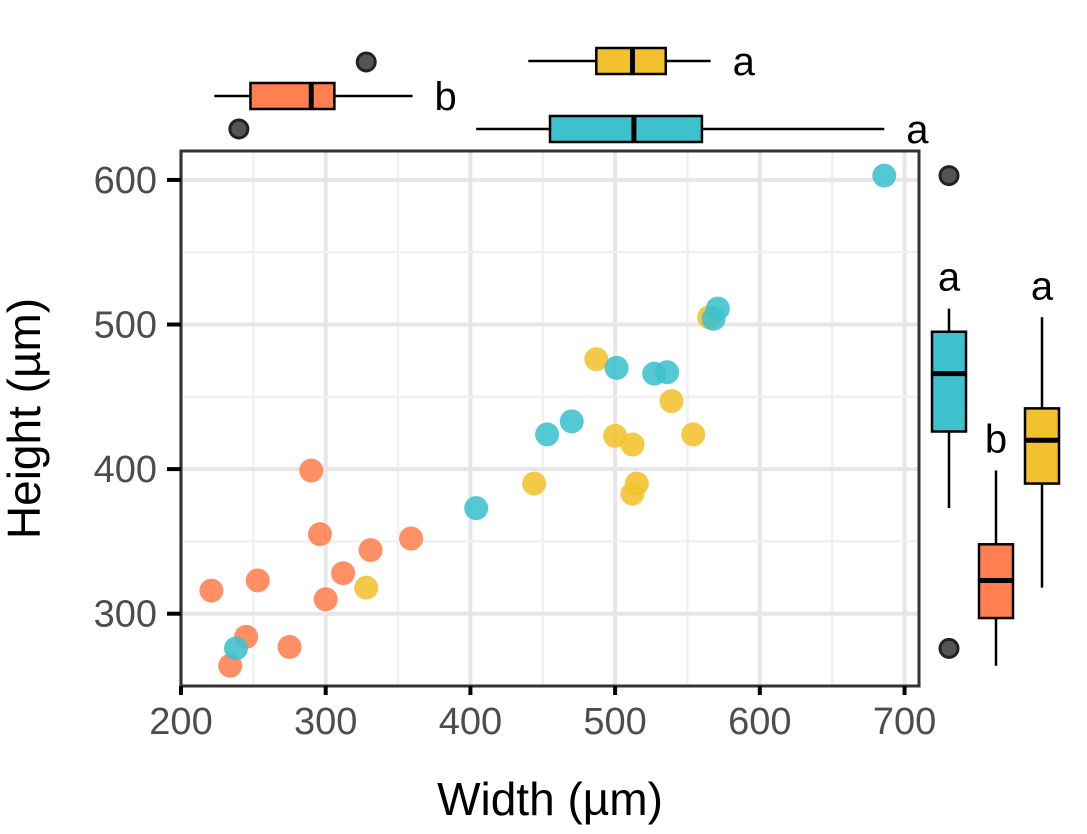  What do you see at coordinates (125, 470) in the screenshot?
I see `y-tick-label: 400` at bounding box center [125, 470].